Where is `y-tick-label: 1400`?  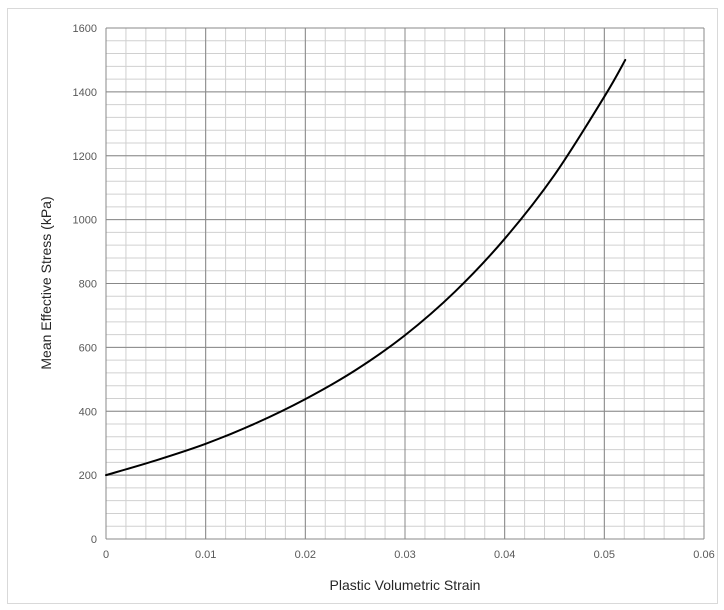
y-tick-label: 1400 is located at coordinates (85, 93).